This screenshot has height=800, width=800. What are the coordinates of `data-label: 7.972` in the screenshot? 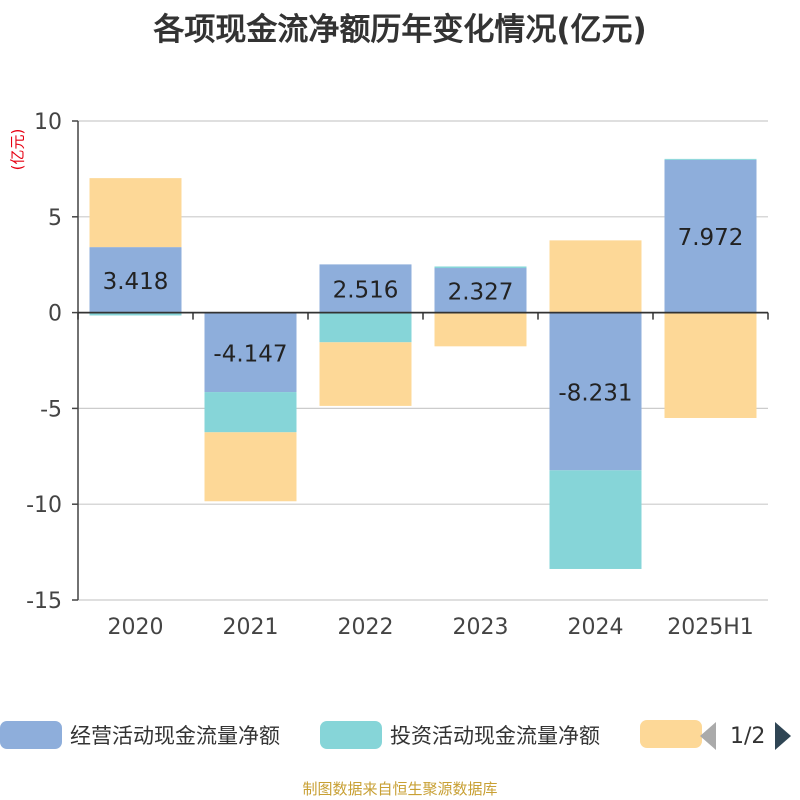 It's located at (711, 238).